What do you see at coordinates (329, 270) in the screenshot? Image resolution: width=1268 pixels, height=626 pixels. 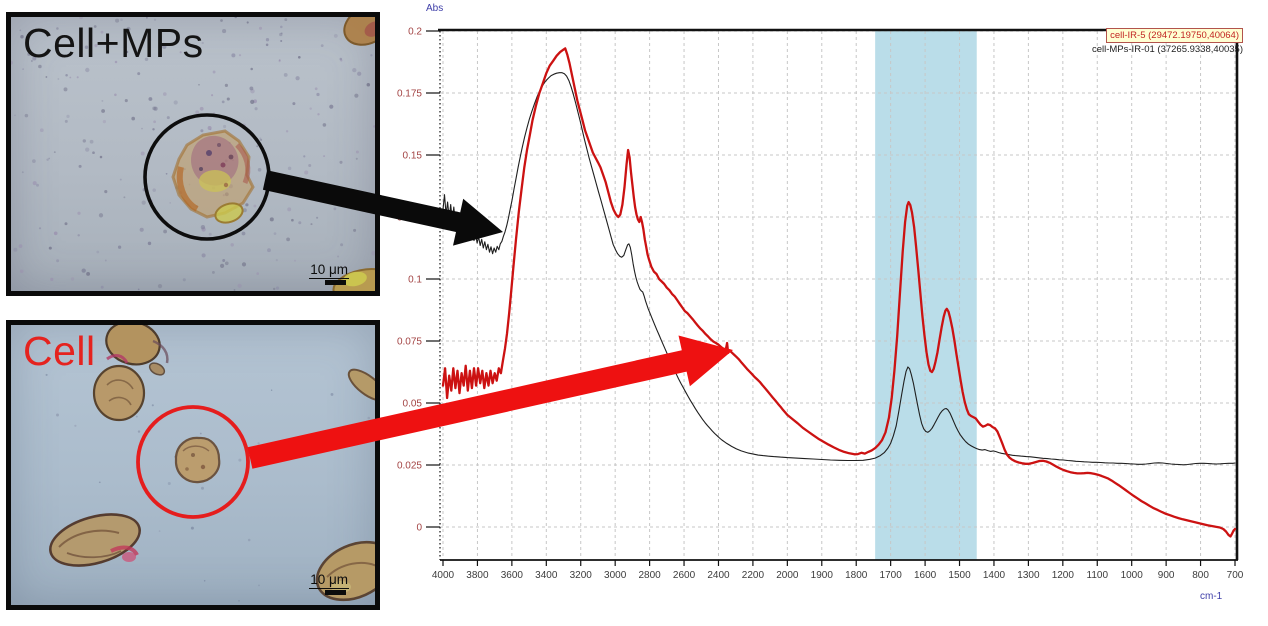 I see `scale-bar-top-text: 10 μm` at bounding box center [329, 270].